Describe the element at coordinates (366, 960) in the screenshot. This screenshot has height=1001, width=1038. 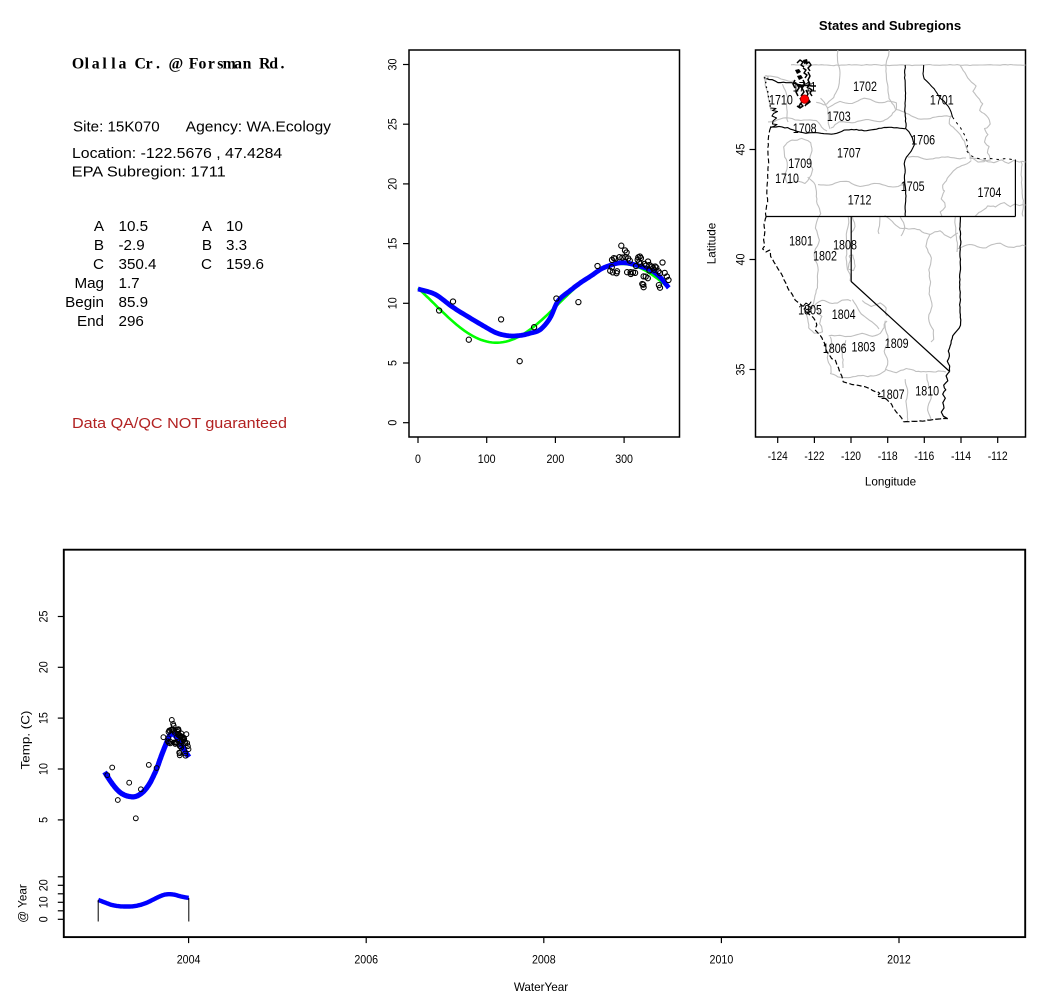
I see `svg-text: 2006` at that location.